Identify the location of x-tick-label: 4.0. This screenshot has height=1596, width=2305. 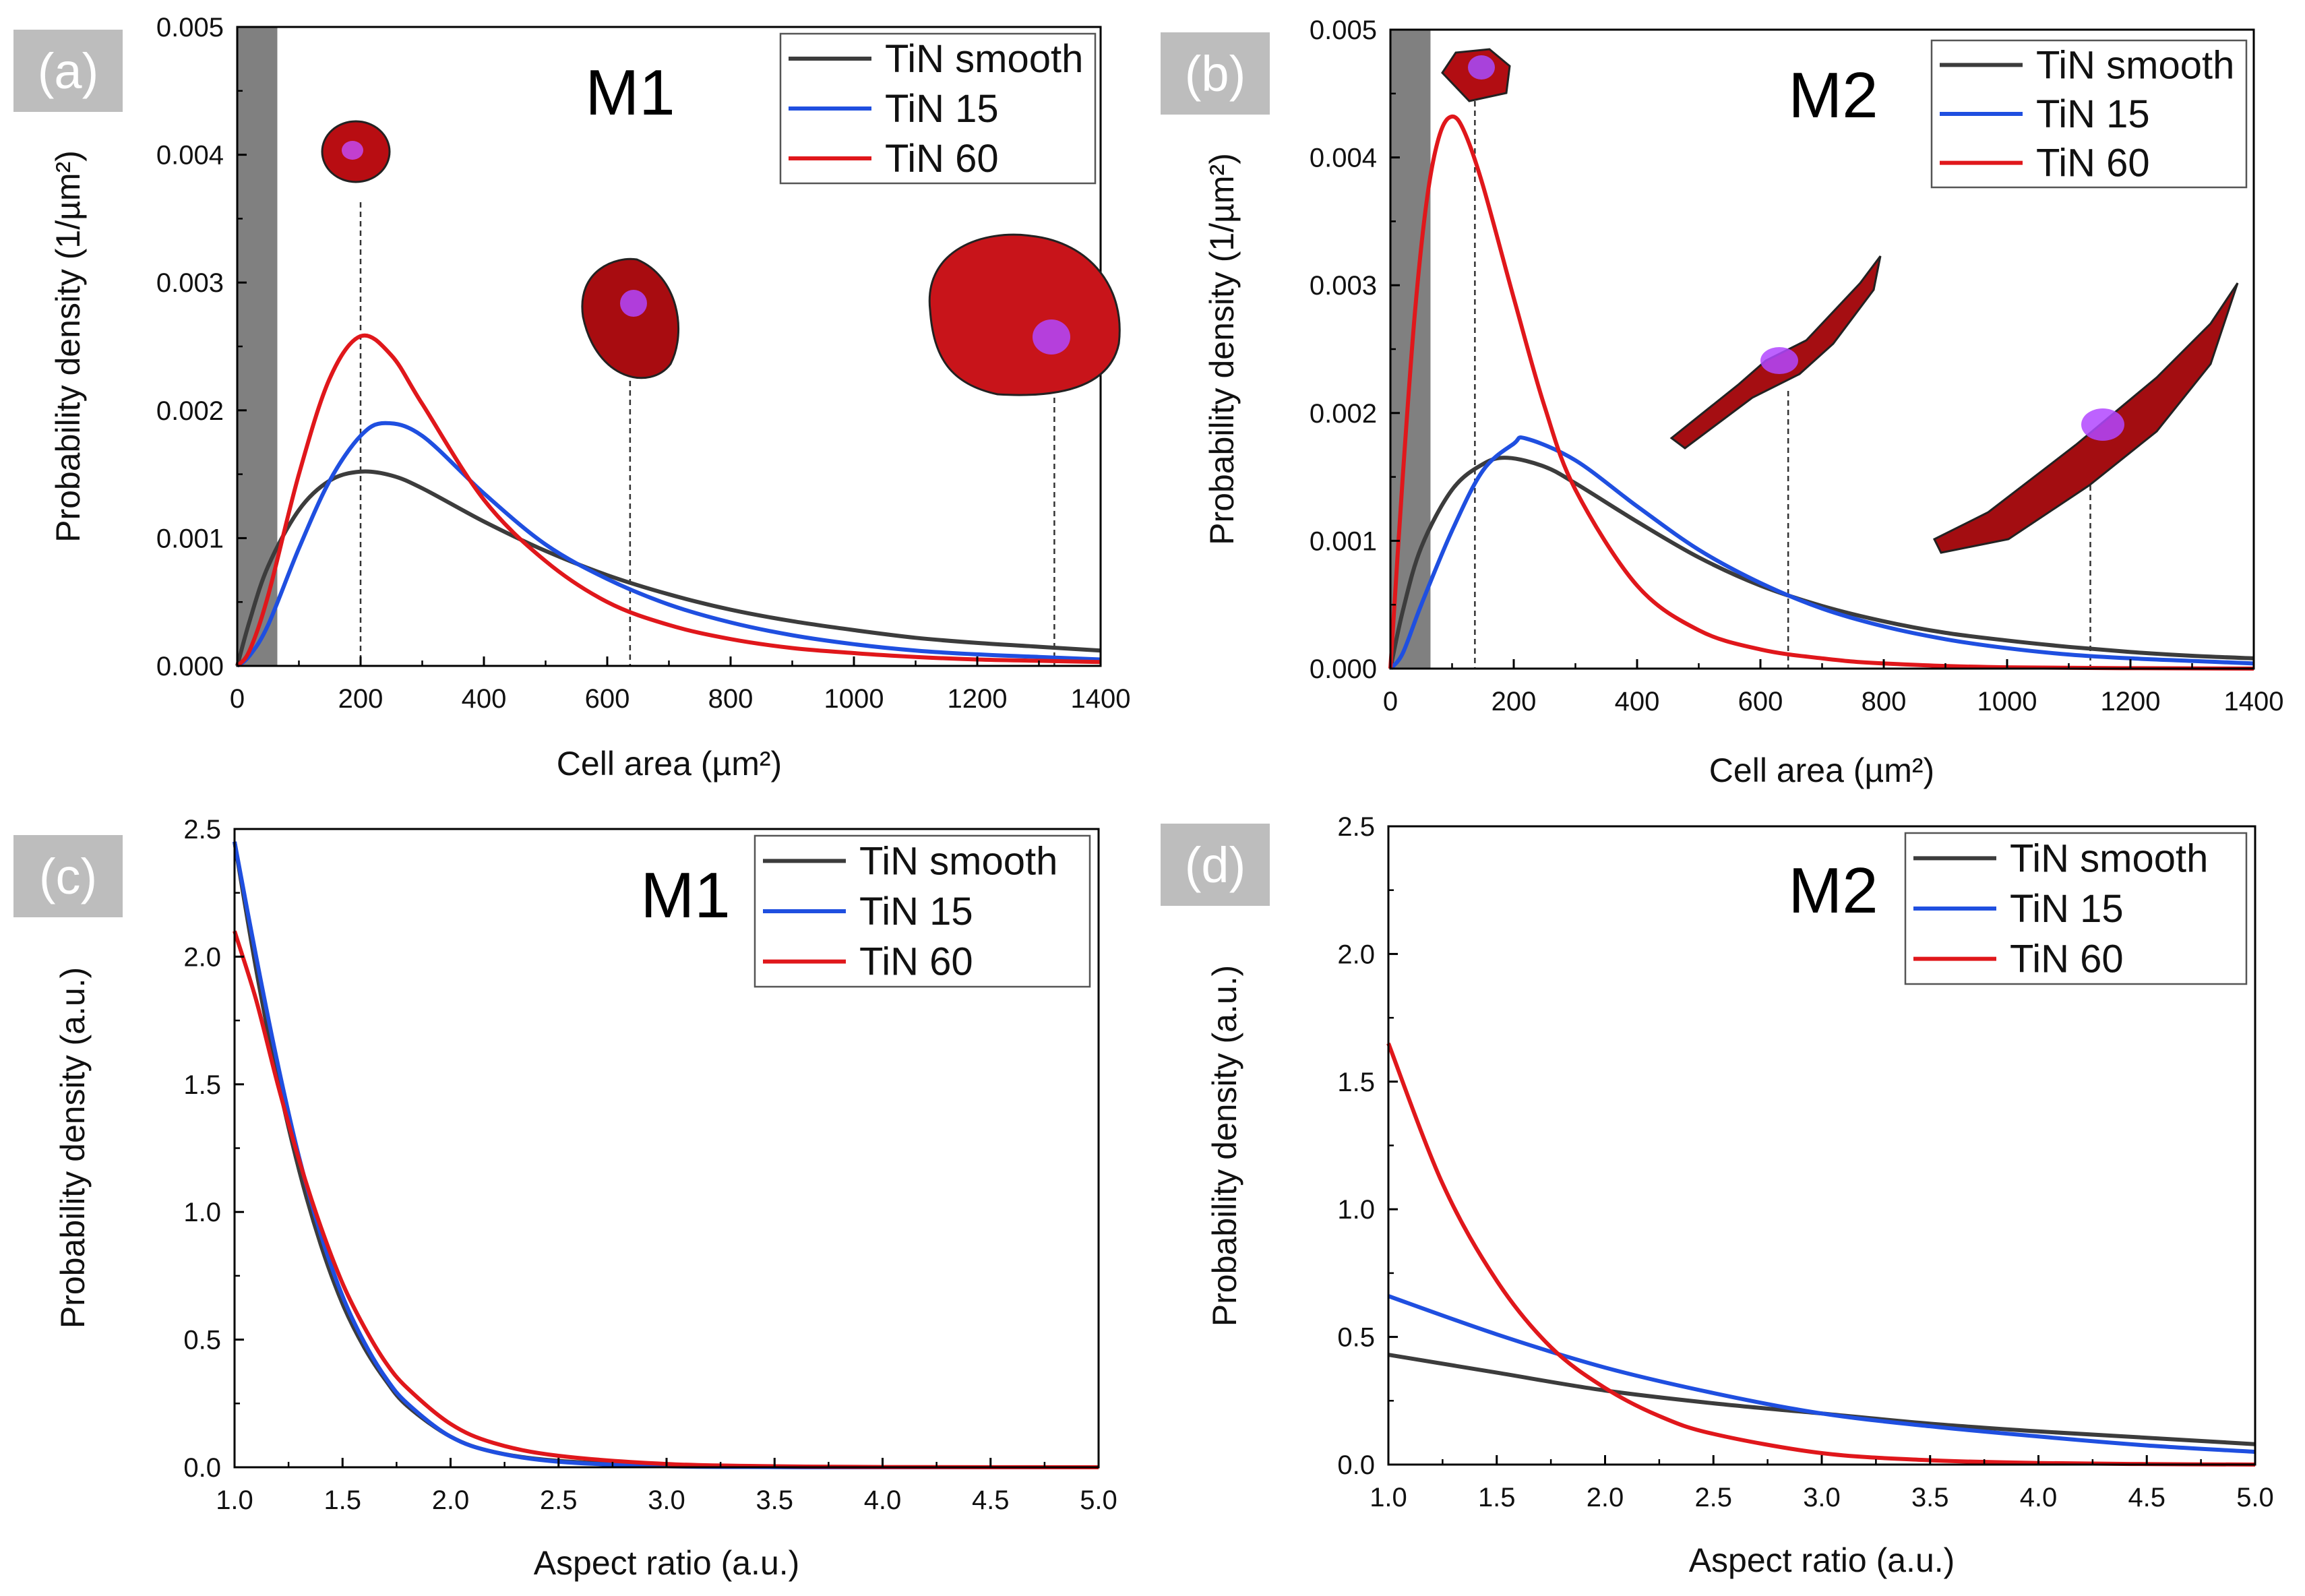
(883, 1500).